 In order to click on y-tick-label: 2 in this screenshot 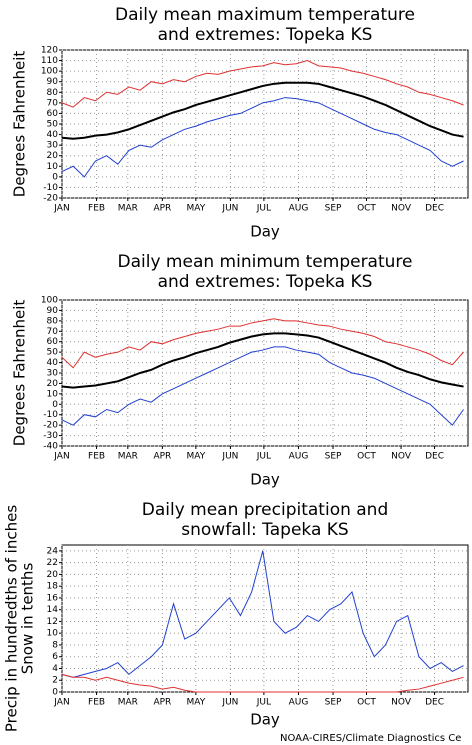, I will do `click(55, 681)`.